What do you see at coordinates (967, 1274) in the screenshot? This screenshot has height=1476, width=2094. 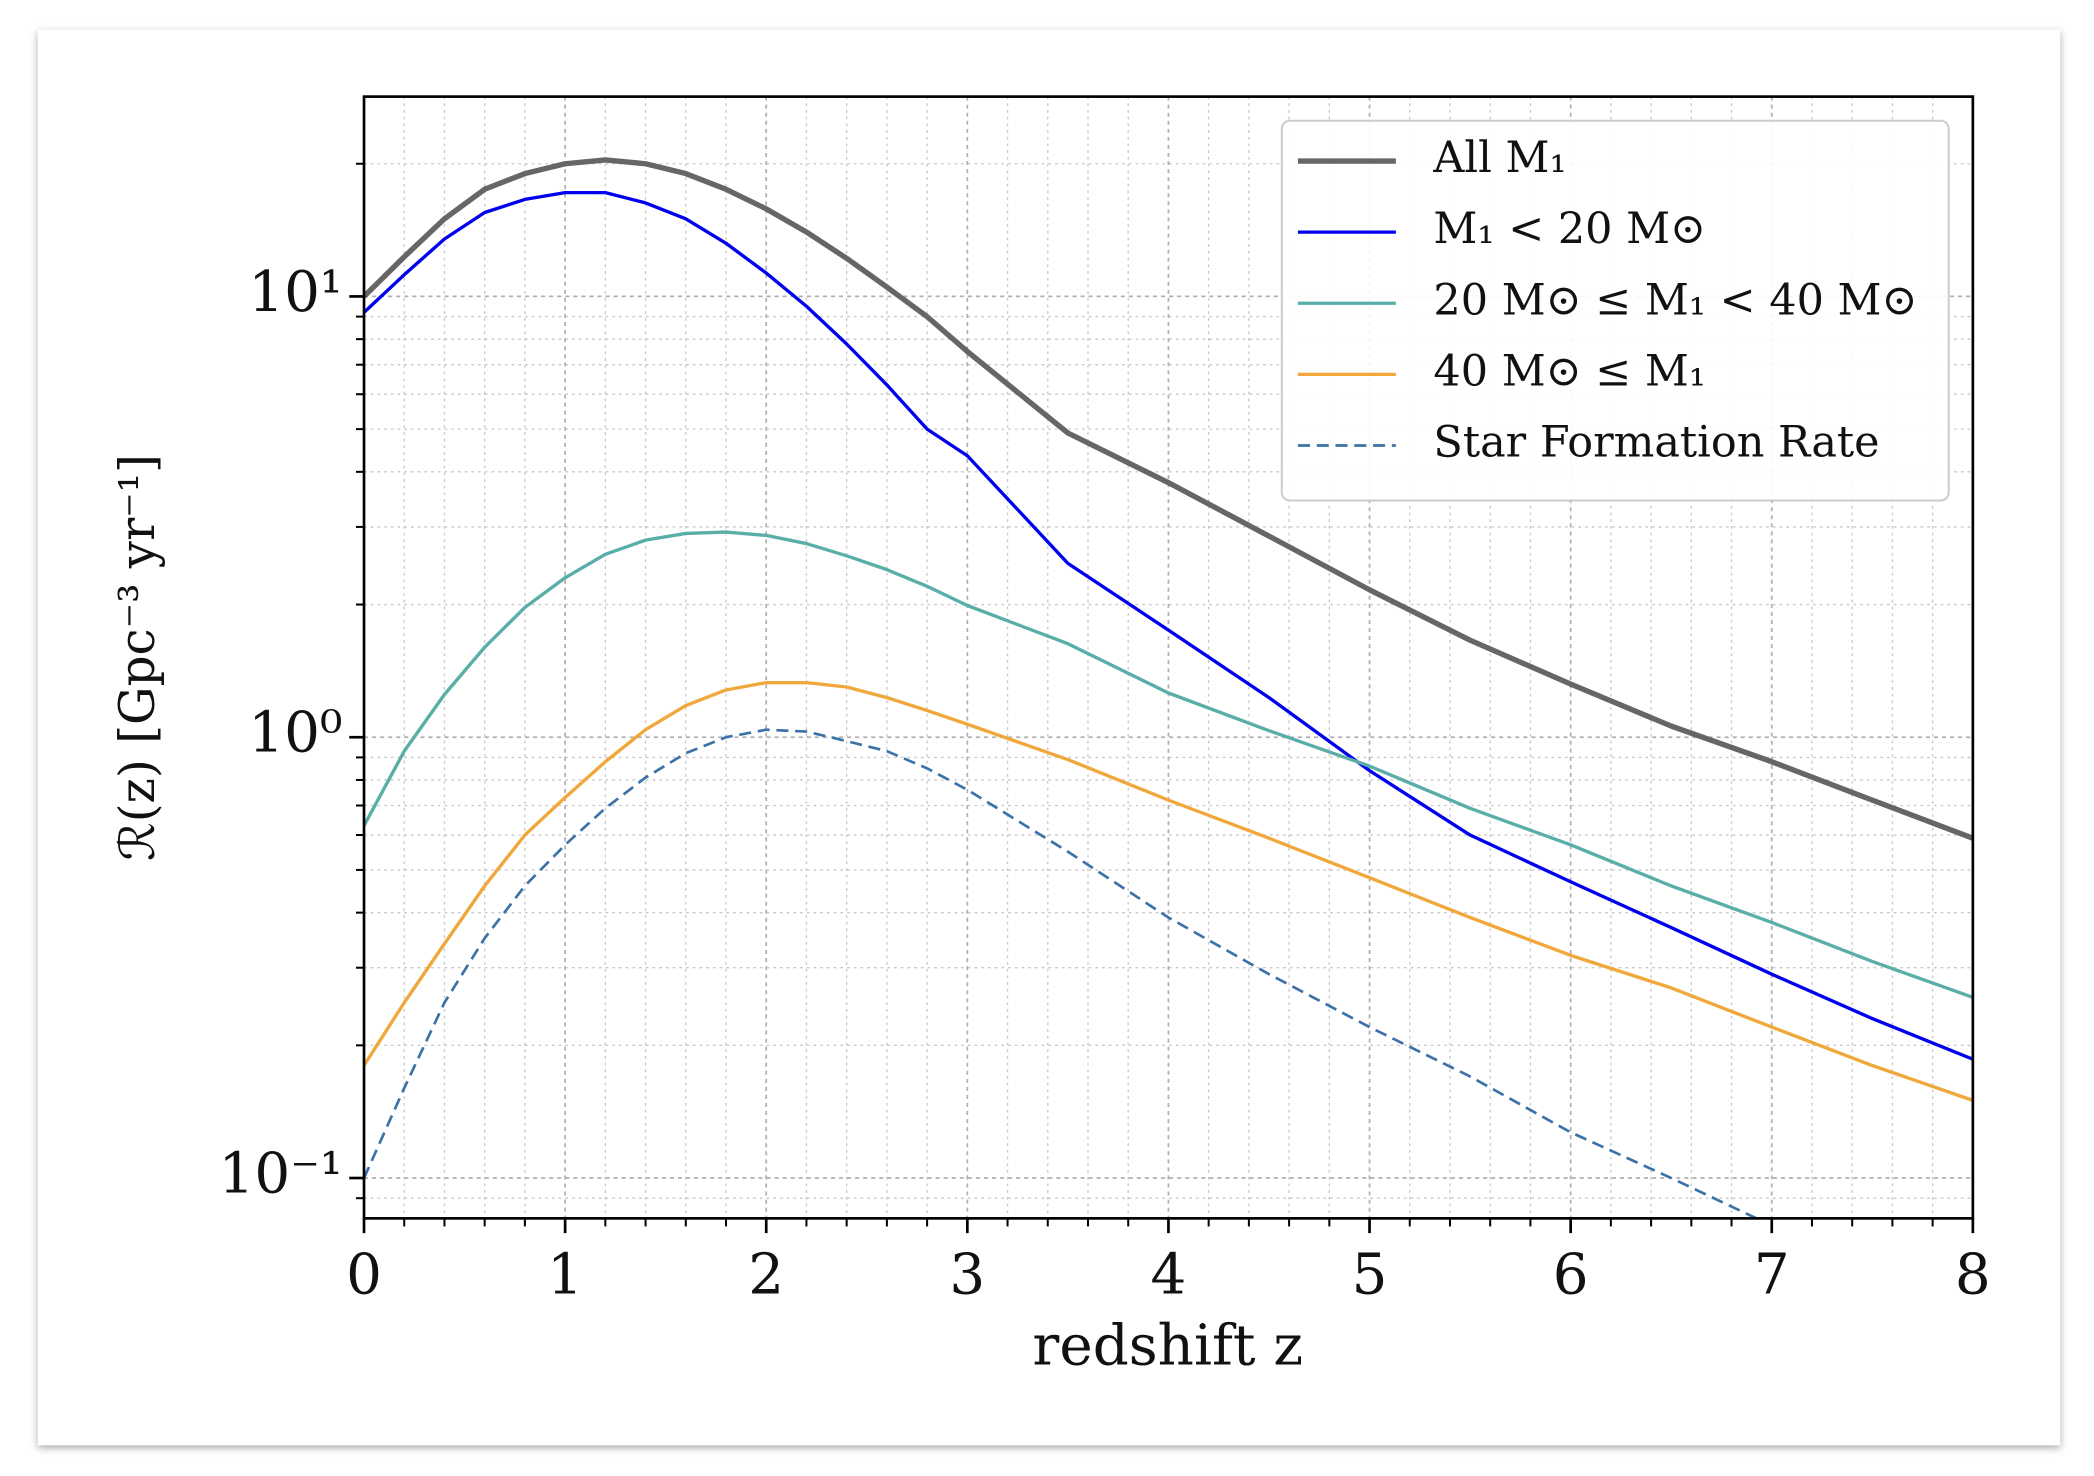 I see `x-tick-label: 3` at bounding box center [967, 1274].